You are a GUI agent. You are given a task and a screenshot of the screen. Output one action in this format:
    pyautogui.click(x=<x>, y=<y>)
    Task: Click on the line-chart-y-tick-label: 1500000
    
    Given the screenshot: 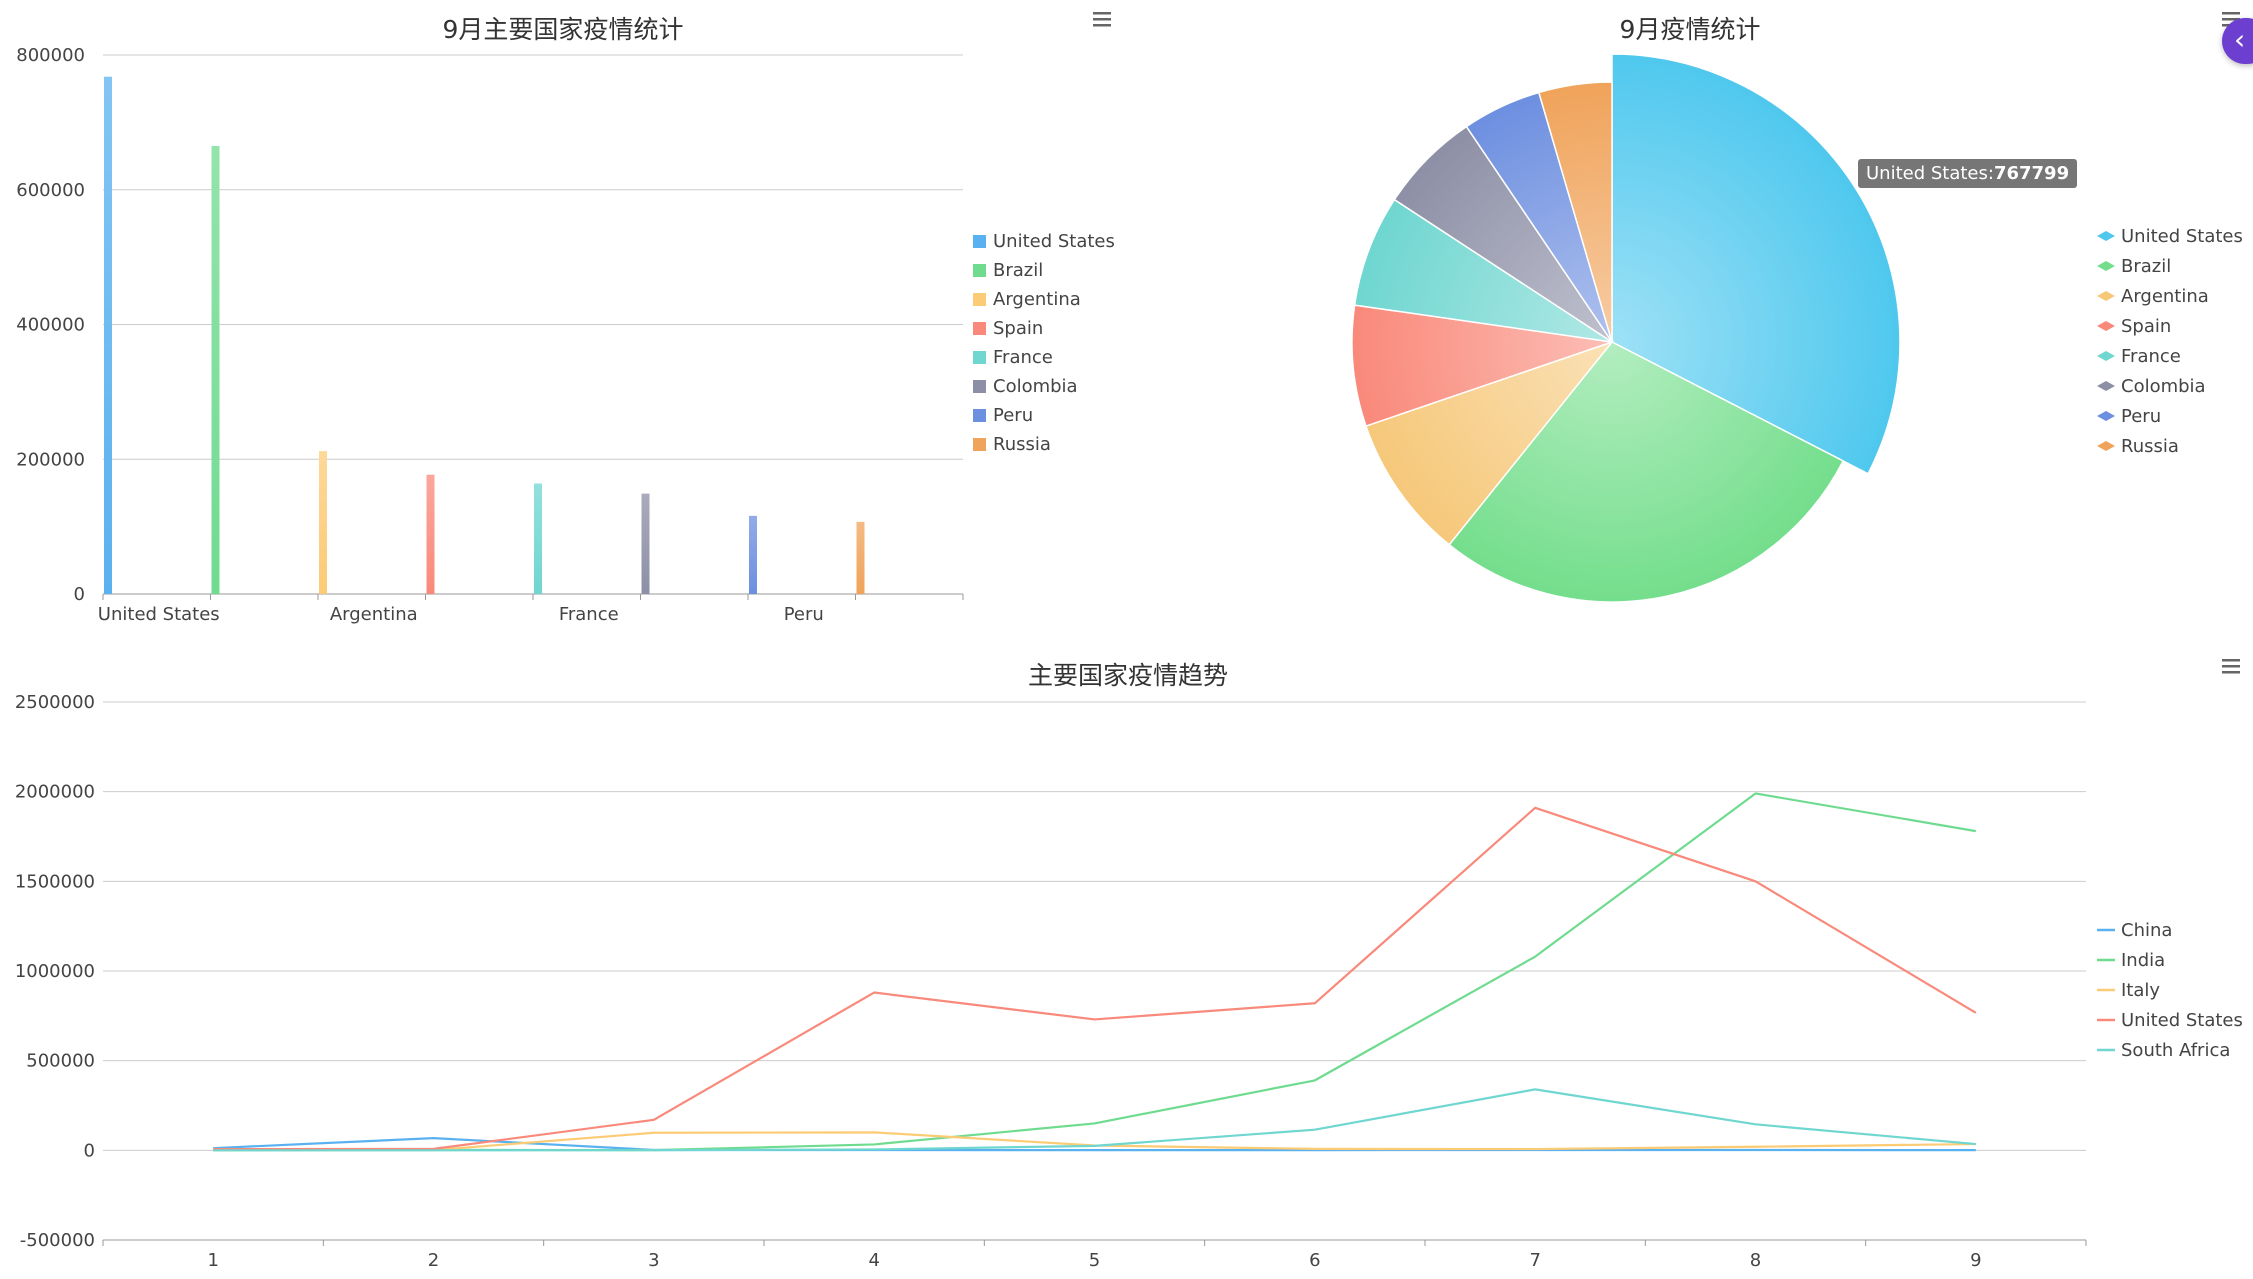 What is the action you would take?
    pyautogui.click(x=55, y=881)
    